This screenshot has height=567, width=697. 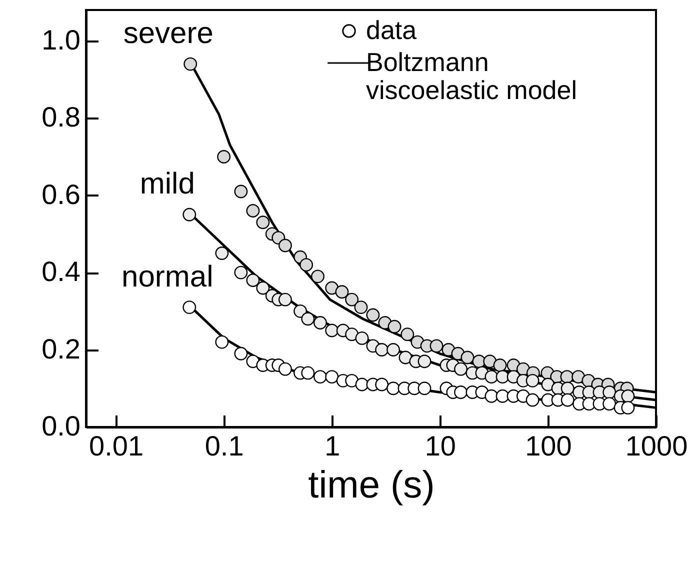 I want to click on y-tick-label: 1.0, so click(x=61, y=40).